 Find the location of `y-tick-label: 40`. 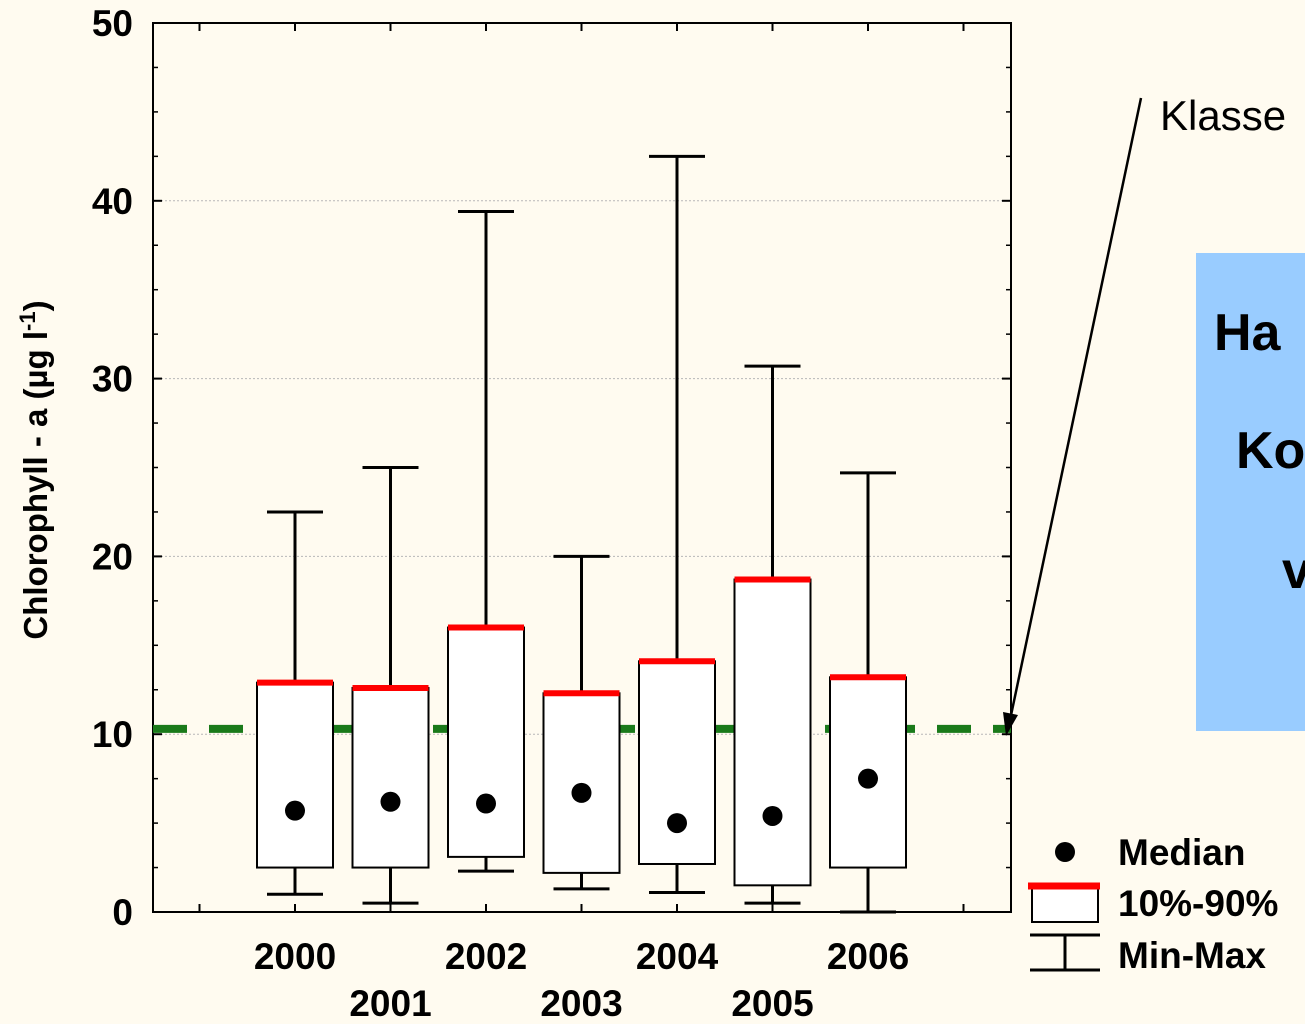

y-tick-label: 40 is located at coordinates (112, 201).